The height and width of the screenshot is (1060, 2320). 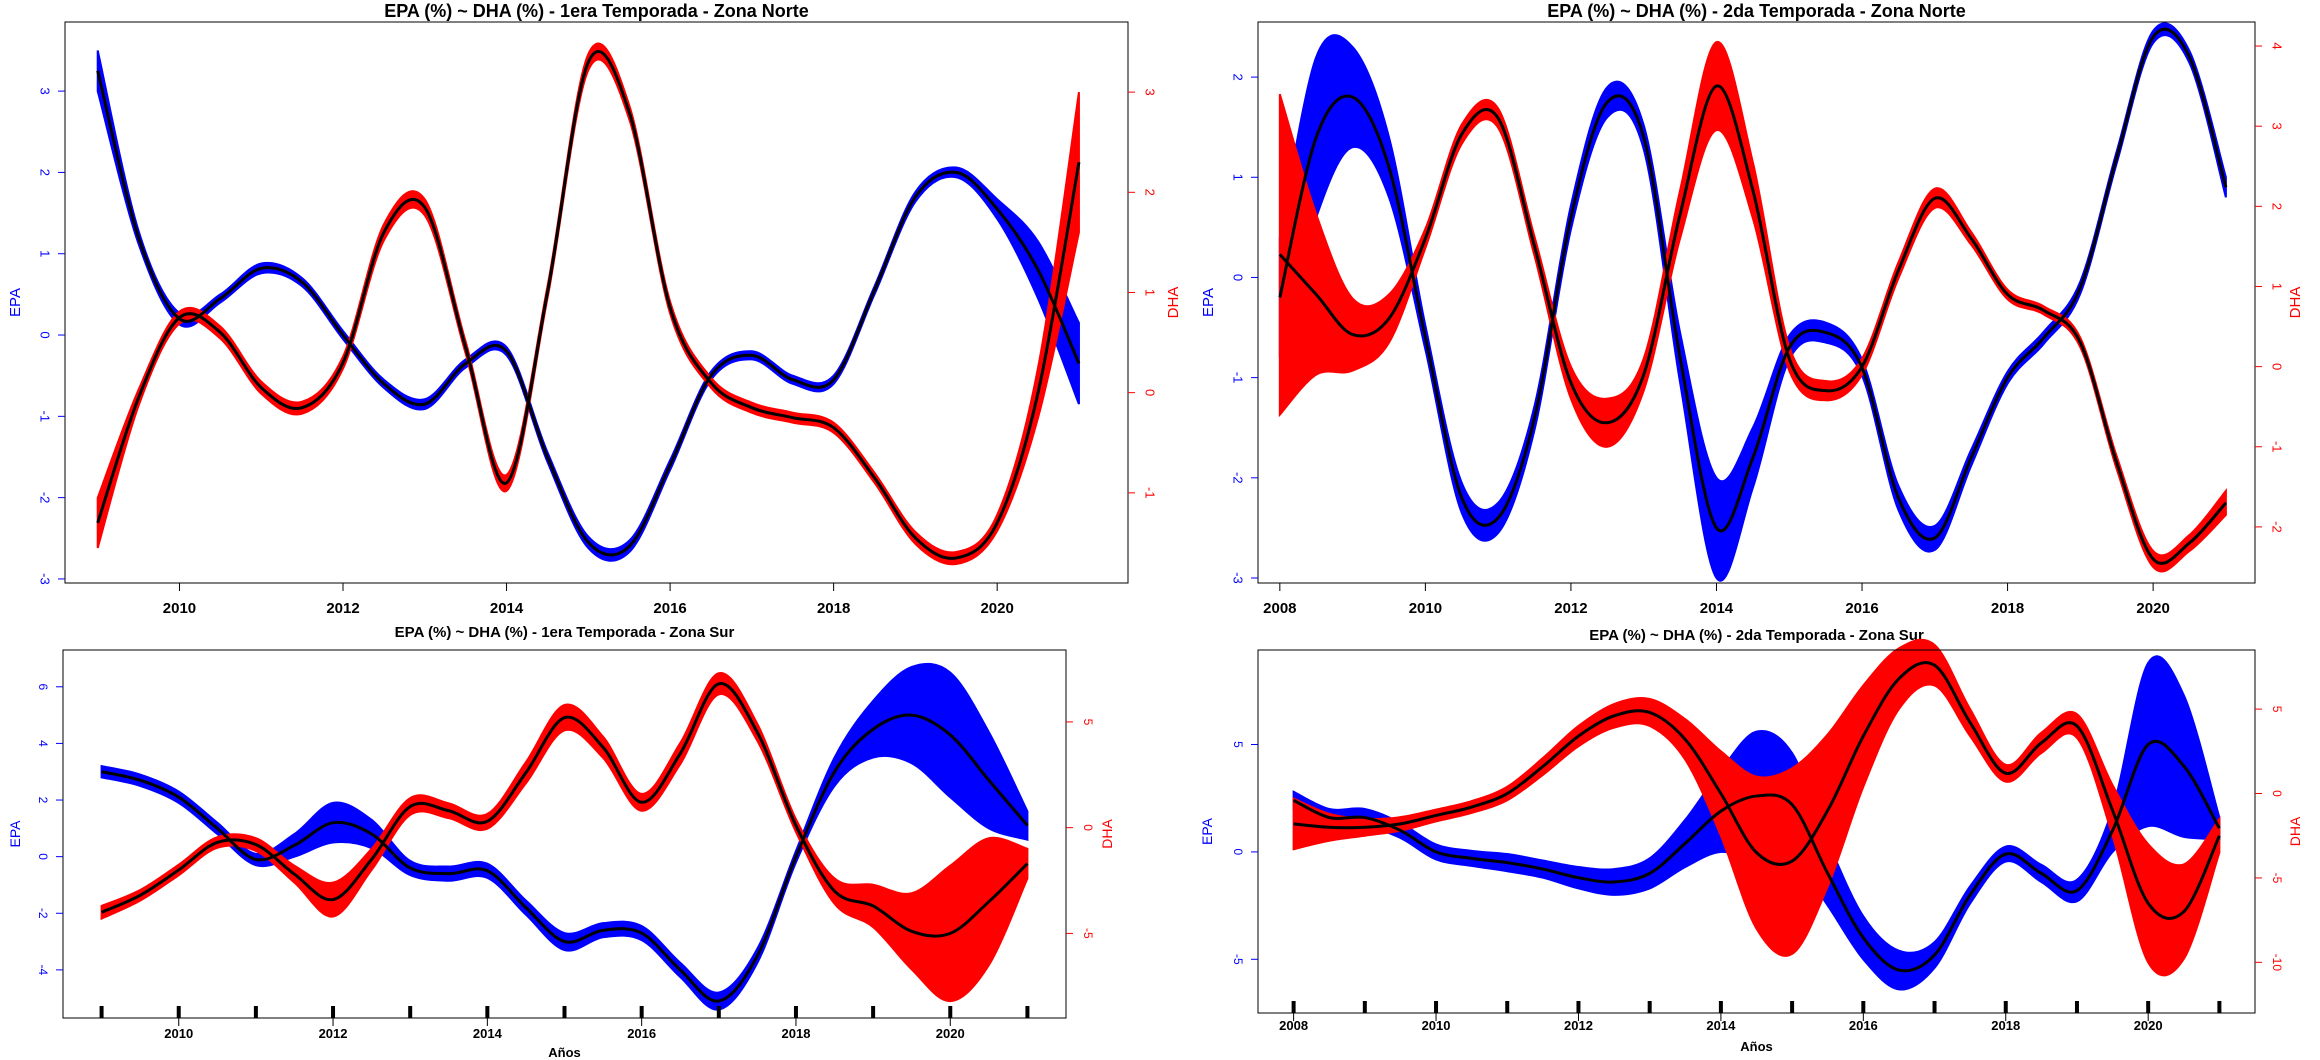 What do you see at coordinates (43, 970) in the screenshot?
I see `y-left-tick-label: -4` at bounding box center [43, 970].